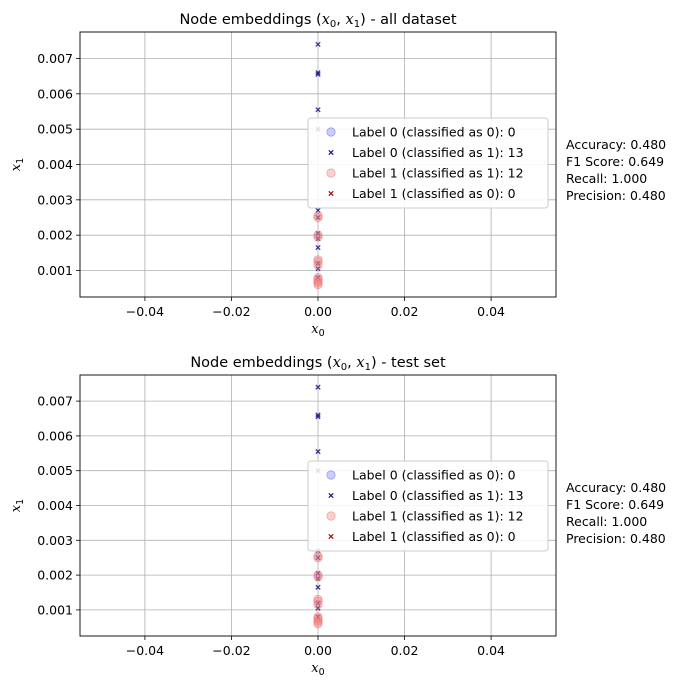 Image resolution: width=688 pixels, height=690 pixels. Describe the element at coordinates (318, 364) in the screenshot. I see `chart-title: Node embeddings (x0, x1) - test set` at that location.